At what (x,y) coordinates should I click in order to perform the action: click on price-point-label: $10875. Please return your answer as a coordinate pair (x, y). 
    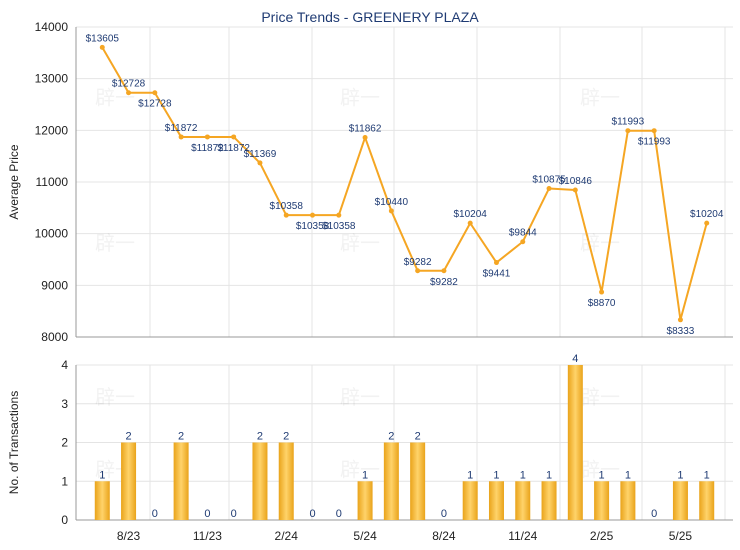
    Looking at the image, I should click on (549, 179).